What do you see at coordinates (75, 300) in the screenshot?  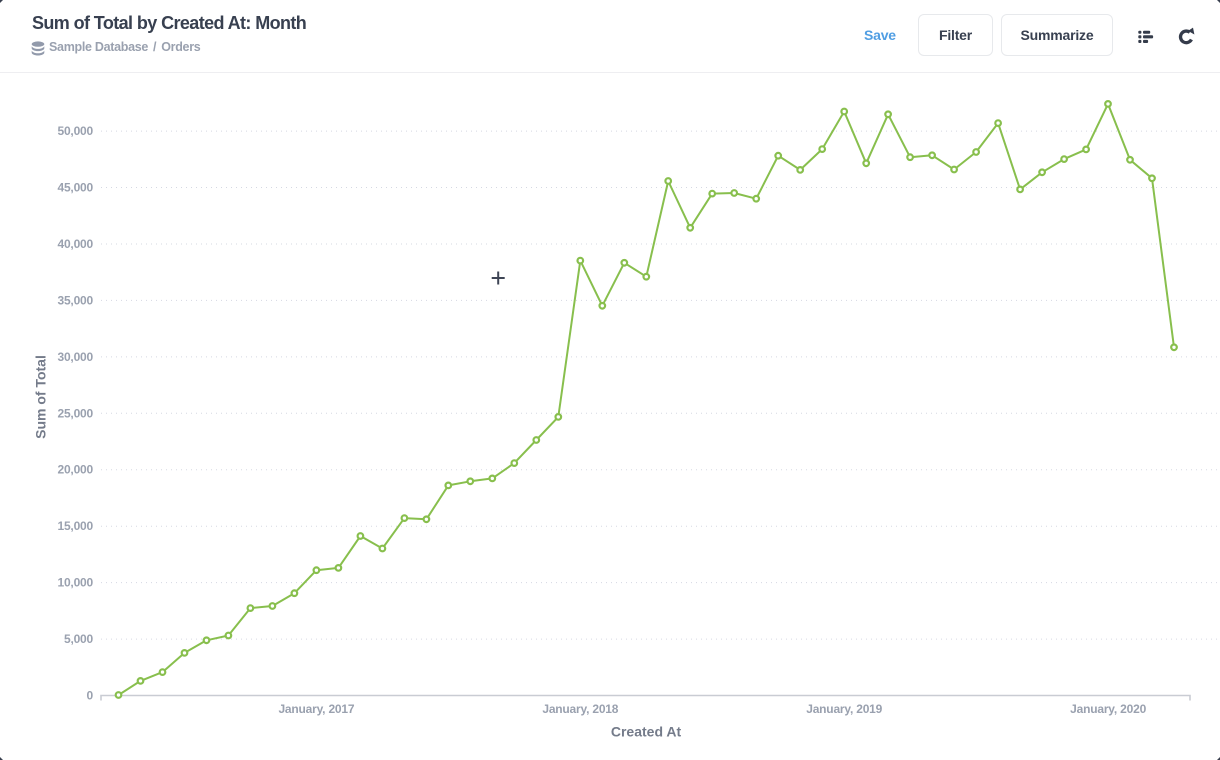 I see `svg-text: 35,000` at bounding box center [75, 300].